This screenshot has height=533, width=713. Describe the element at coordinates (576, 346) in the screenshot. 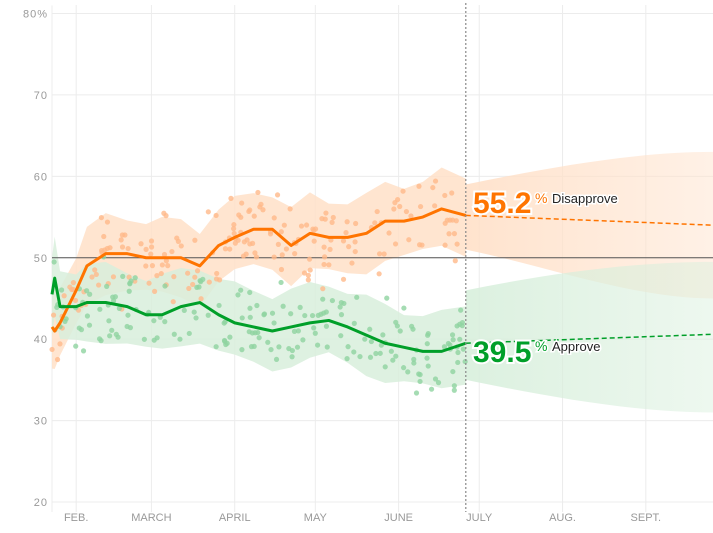

I see `approve-label: Approve` at that location.